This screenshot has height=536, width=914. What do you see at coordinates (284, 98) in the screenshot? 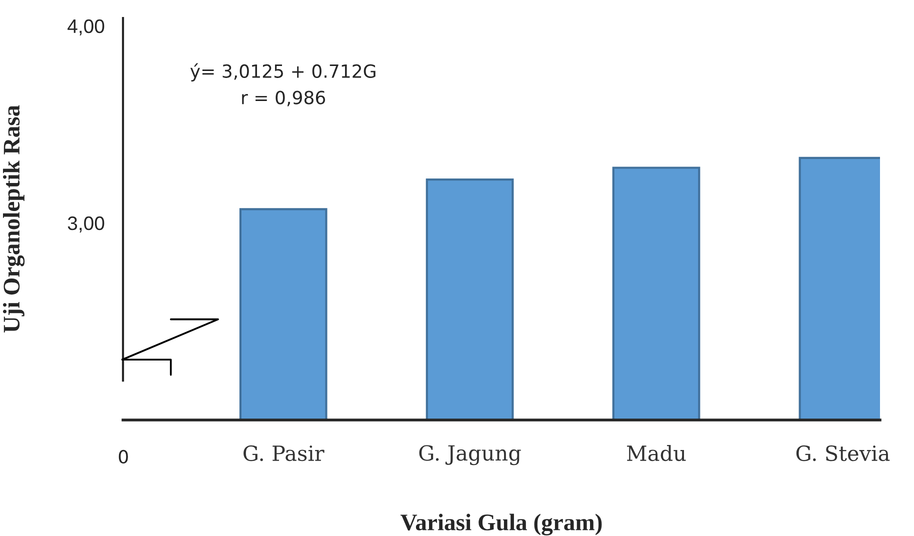
I see `annotation: r = 0,986` at bounding box center [284, 98].